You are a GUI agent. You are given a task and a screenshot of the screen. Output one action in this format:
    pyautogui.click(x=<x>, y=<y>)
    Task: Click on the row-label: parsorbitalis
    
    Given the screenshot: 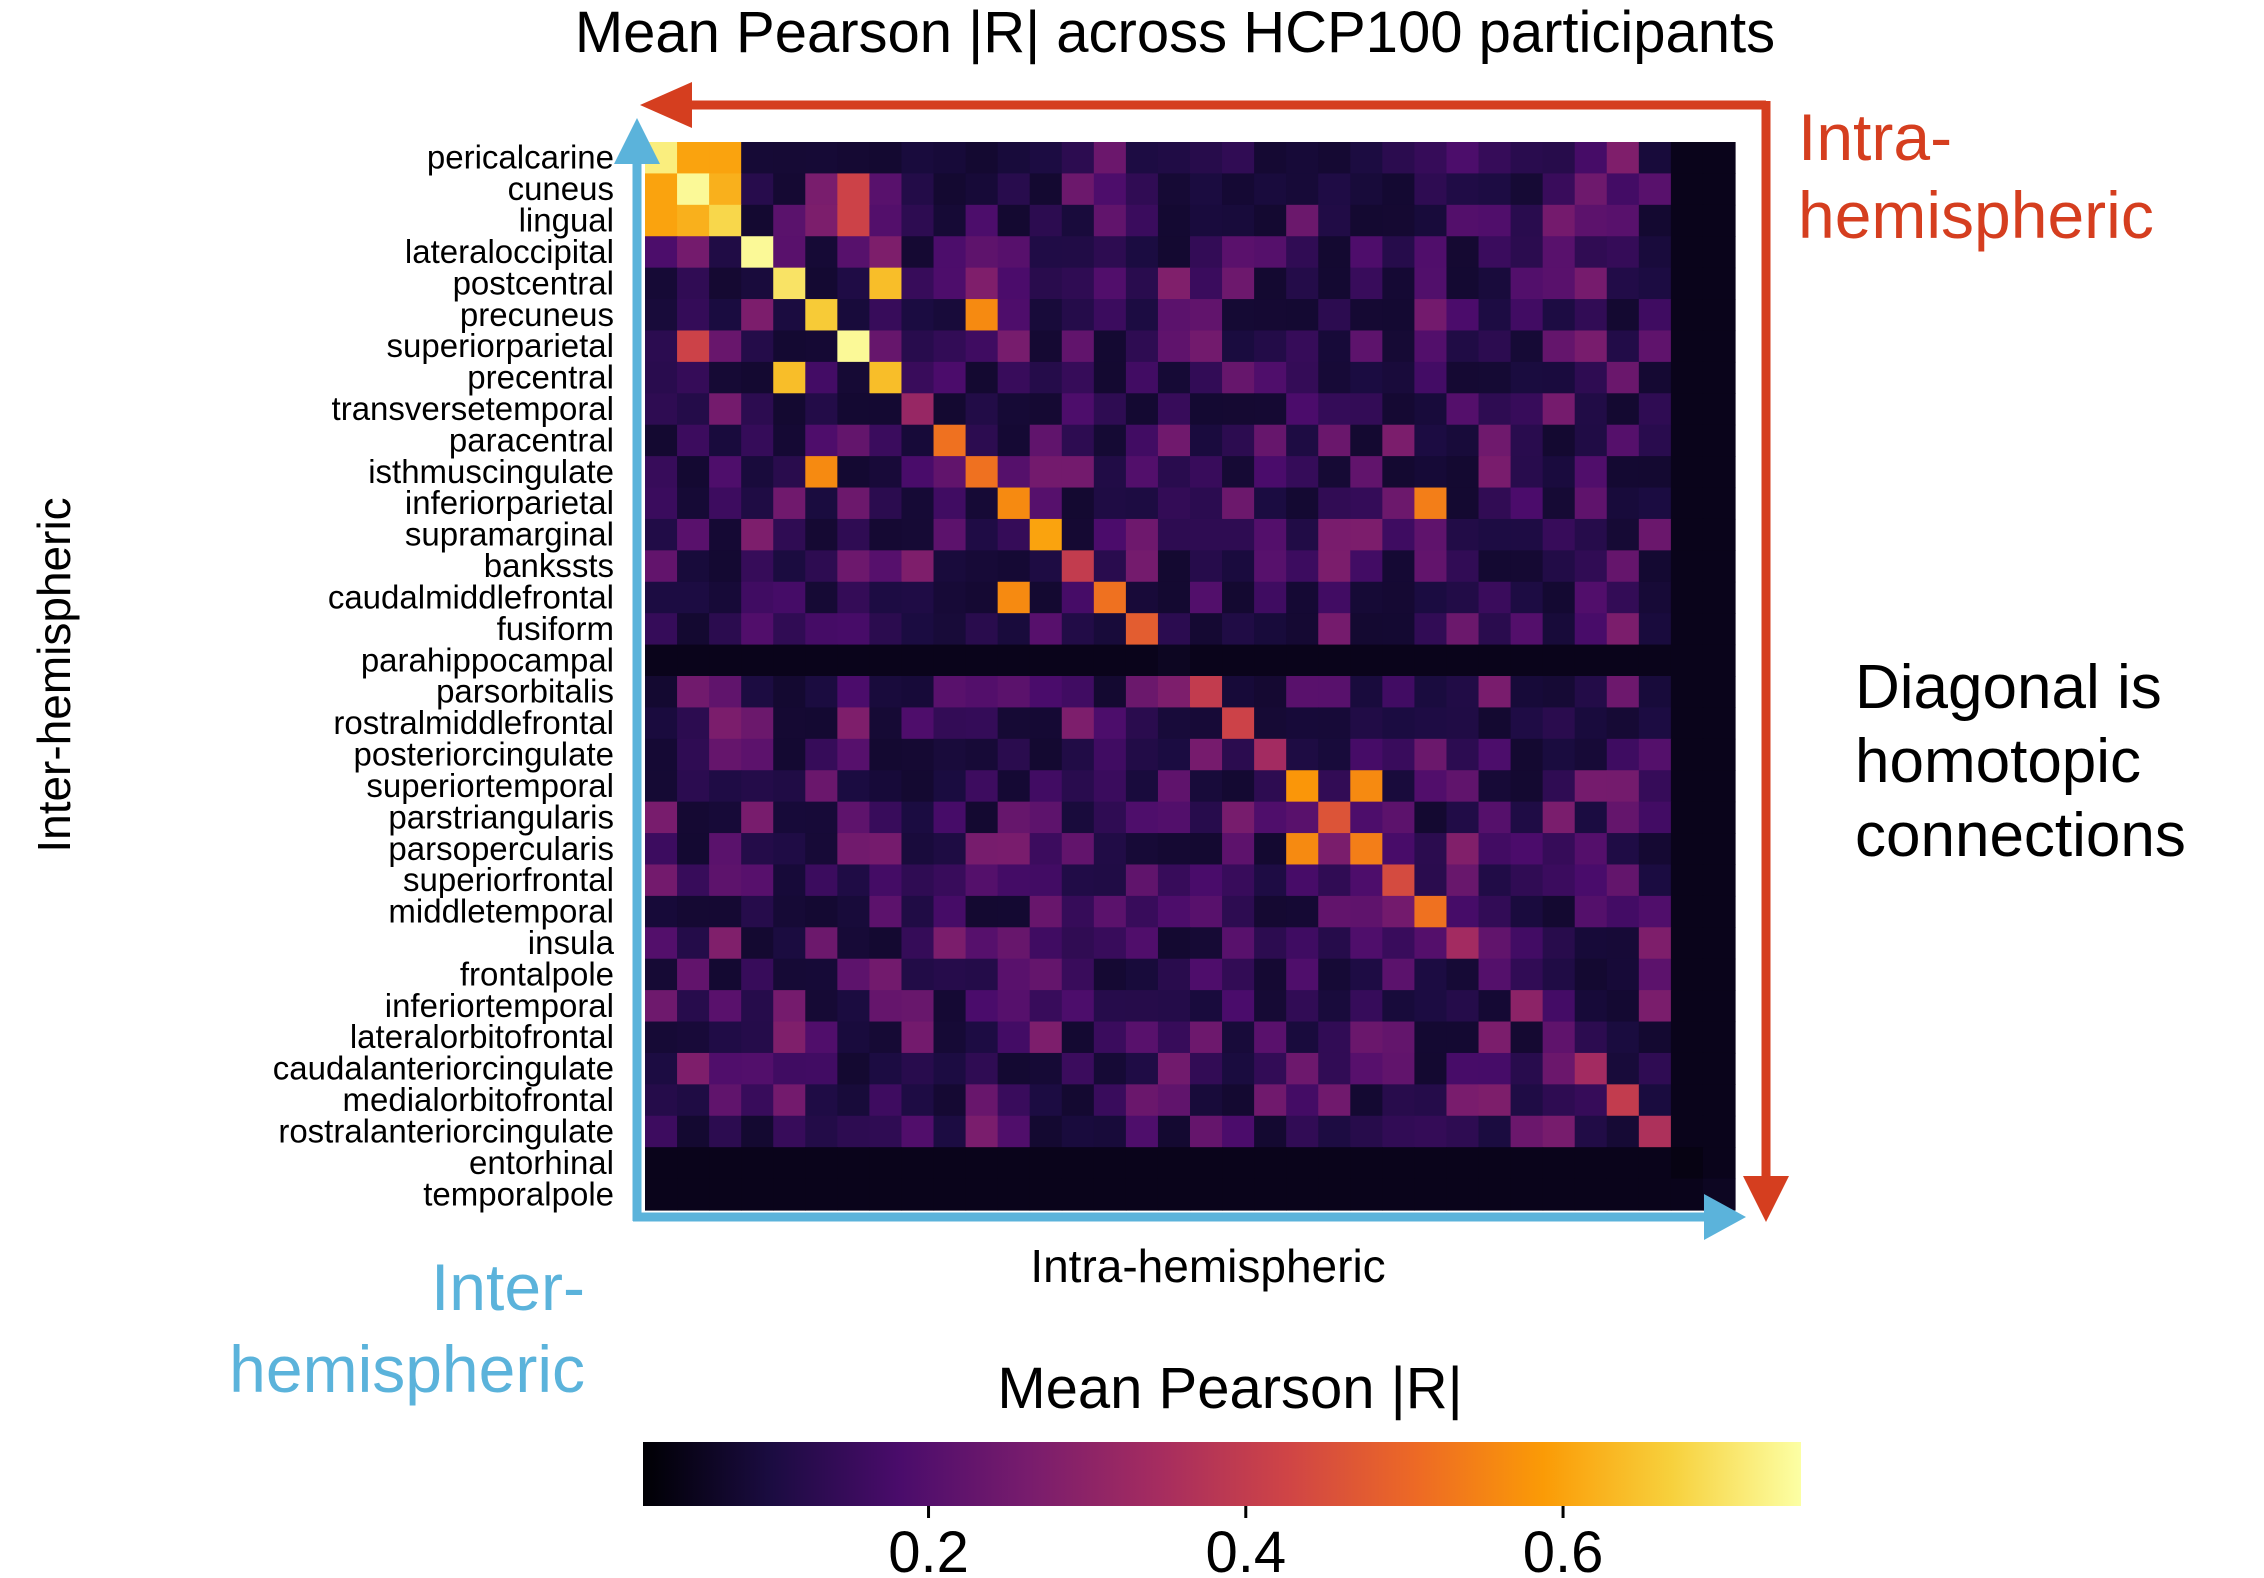 What is the action you would take?
    pyautogui.click(x=525, y=691)
    